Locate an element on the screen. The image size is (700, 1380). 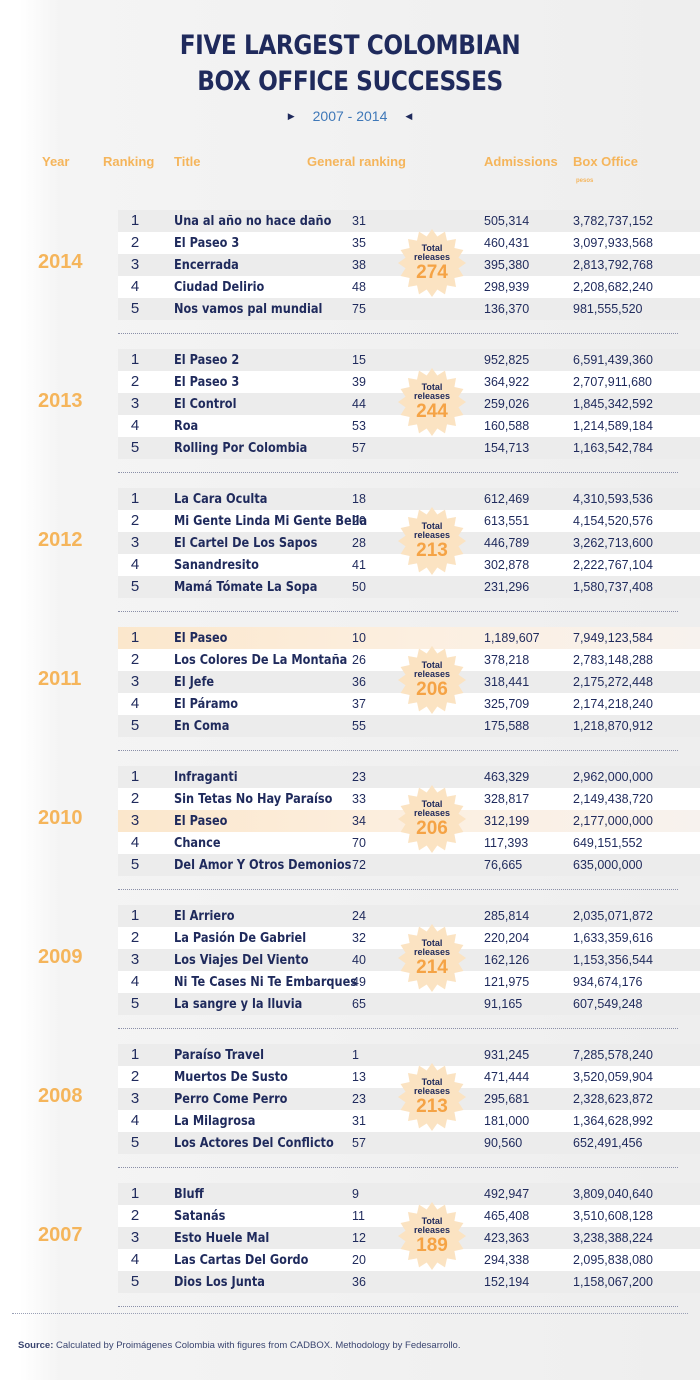
film-title: La Milagrosa is located at coordinates (215, 1121).